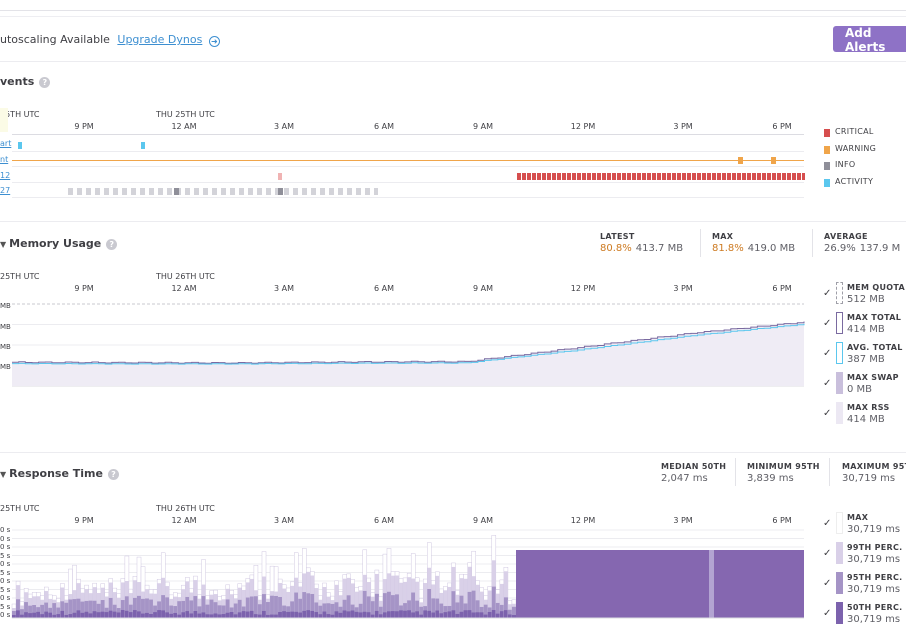 Image resolution: width=906 pixels, height=637 pixels. What do you see at coordinates (405, 573) in the screenshot?
I see `response-chart` at bounding box center [405, 573].